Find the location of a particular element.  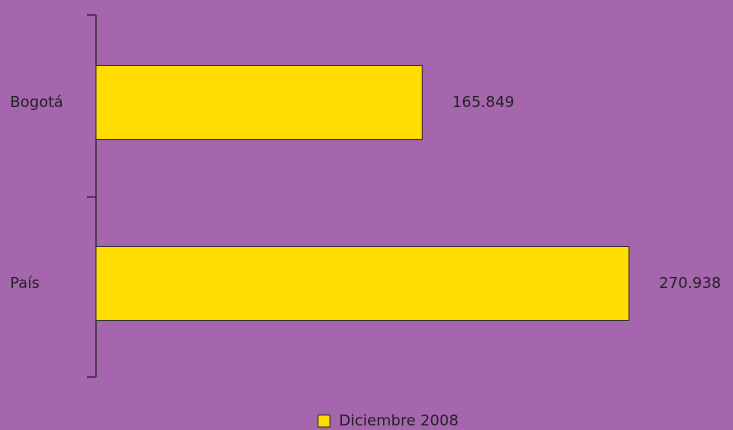

legend-swatch is located at coordinates (324, 421).